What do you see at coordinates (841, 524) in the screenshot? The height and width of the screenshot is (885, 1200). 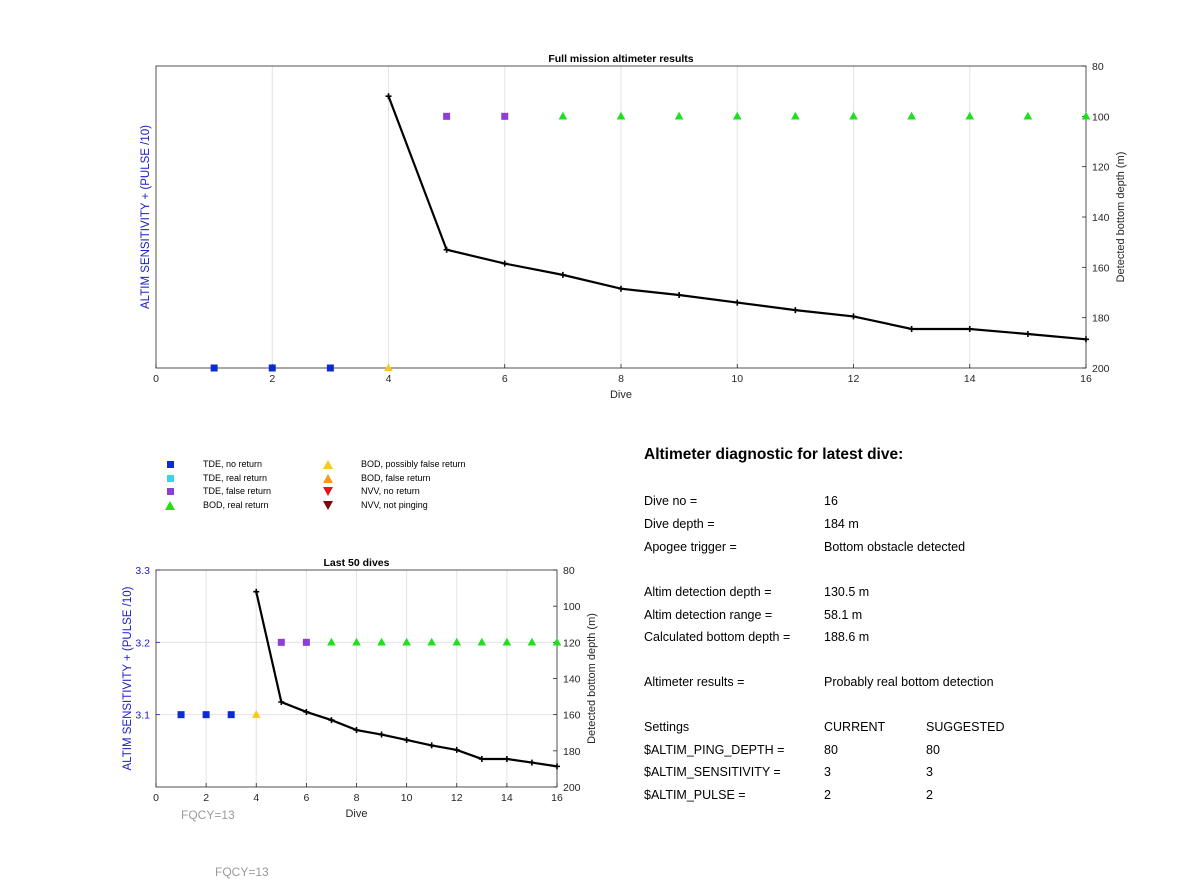 I see `dive-depth-value: 184 m` at bounding box center [841, 524].